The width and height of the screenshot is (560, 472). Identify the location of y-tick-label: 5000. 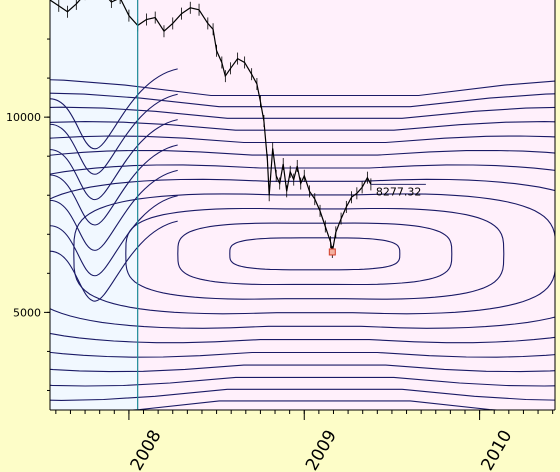
(27, 312).